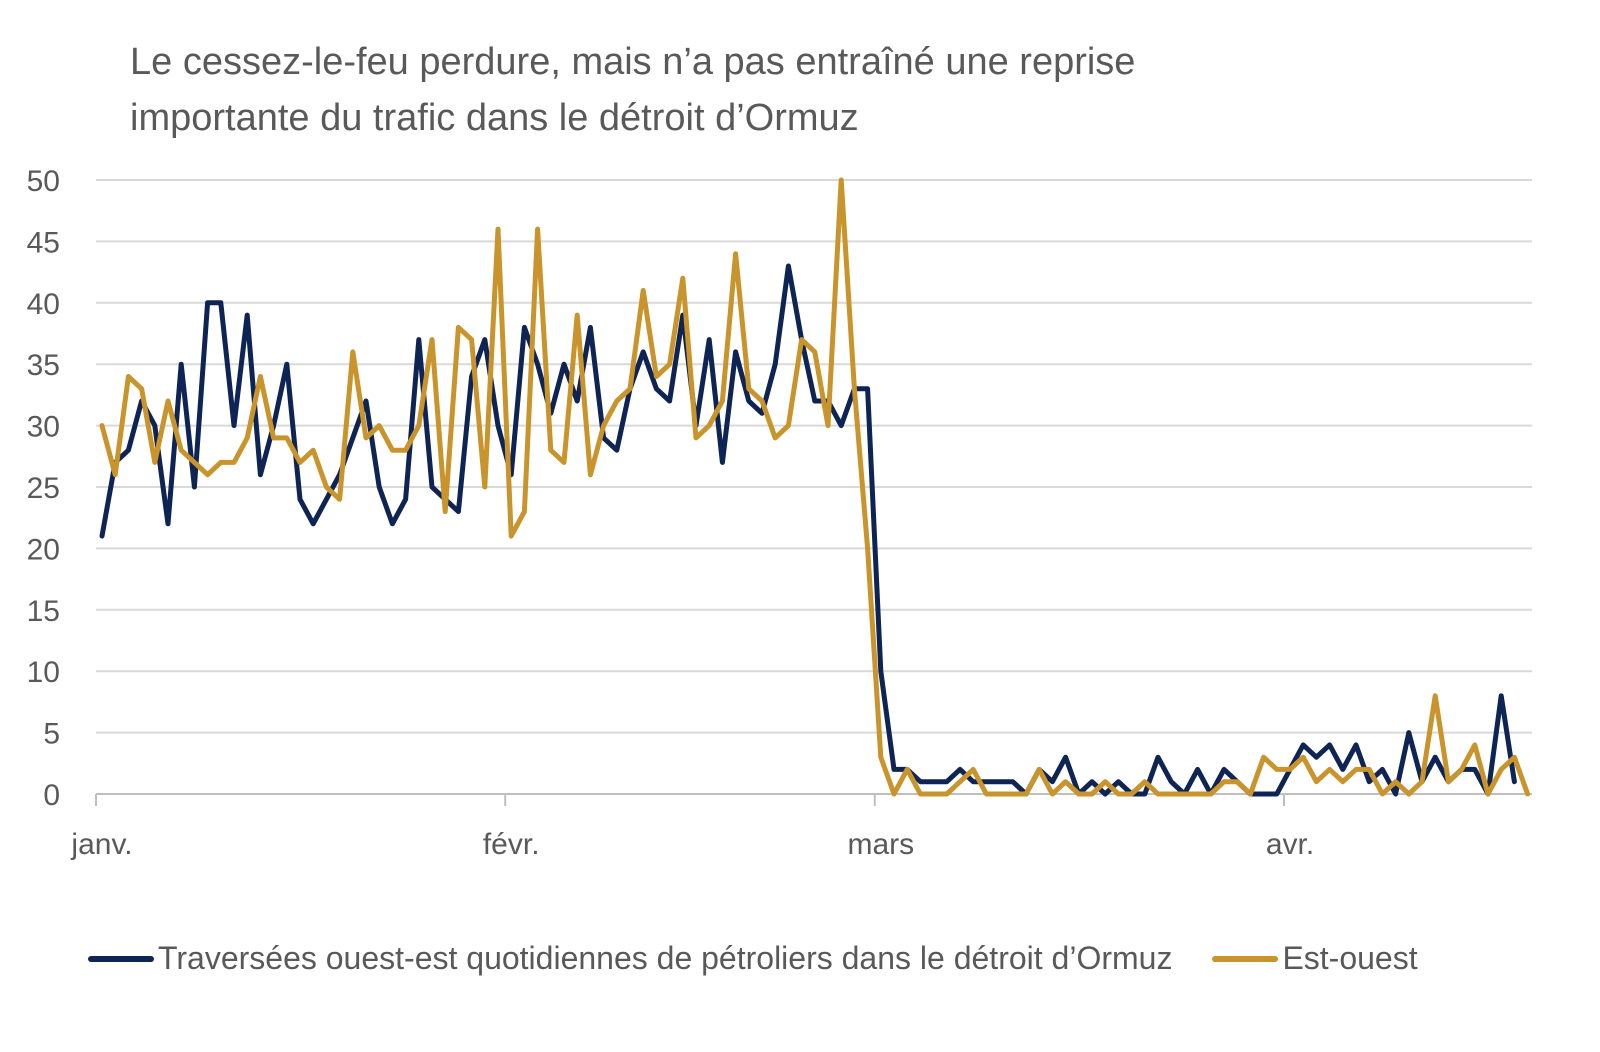 This screenshot has width=1600, height=1052. I want to click on y-tick-label-0: 0, so click(51, 795).